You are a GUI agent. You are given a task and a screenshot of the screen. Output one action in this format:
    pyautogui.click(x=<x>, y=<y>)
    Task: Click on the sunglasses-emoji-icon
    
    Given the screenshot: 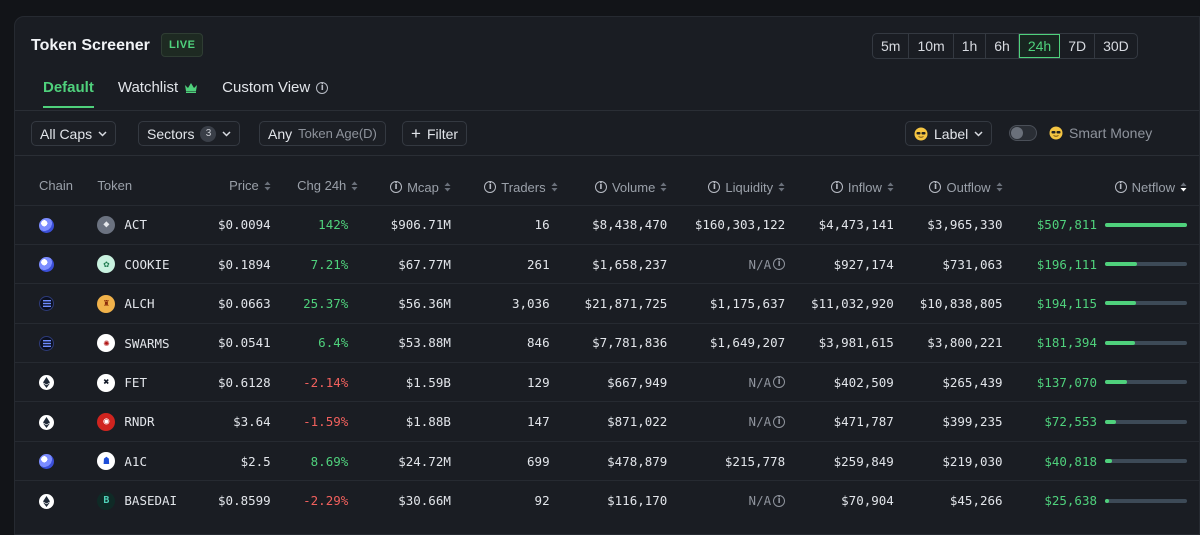 What is the action you would take?
    pyautogui.click(x=921, y=133)
    